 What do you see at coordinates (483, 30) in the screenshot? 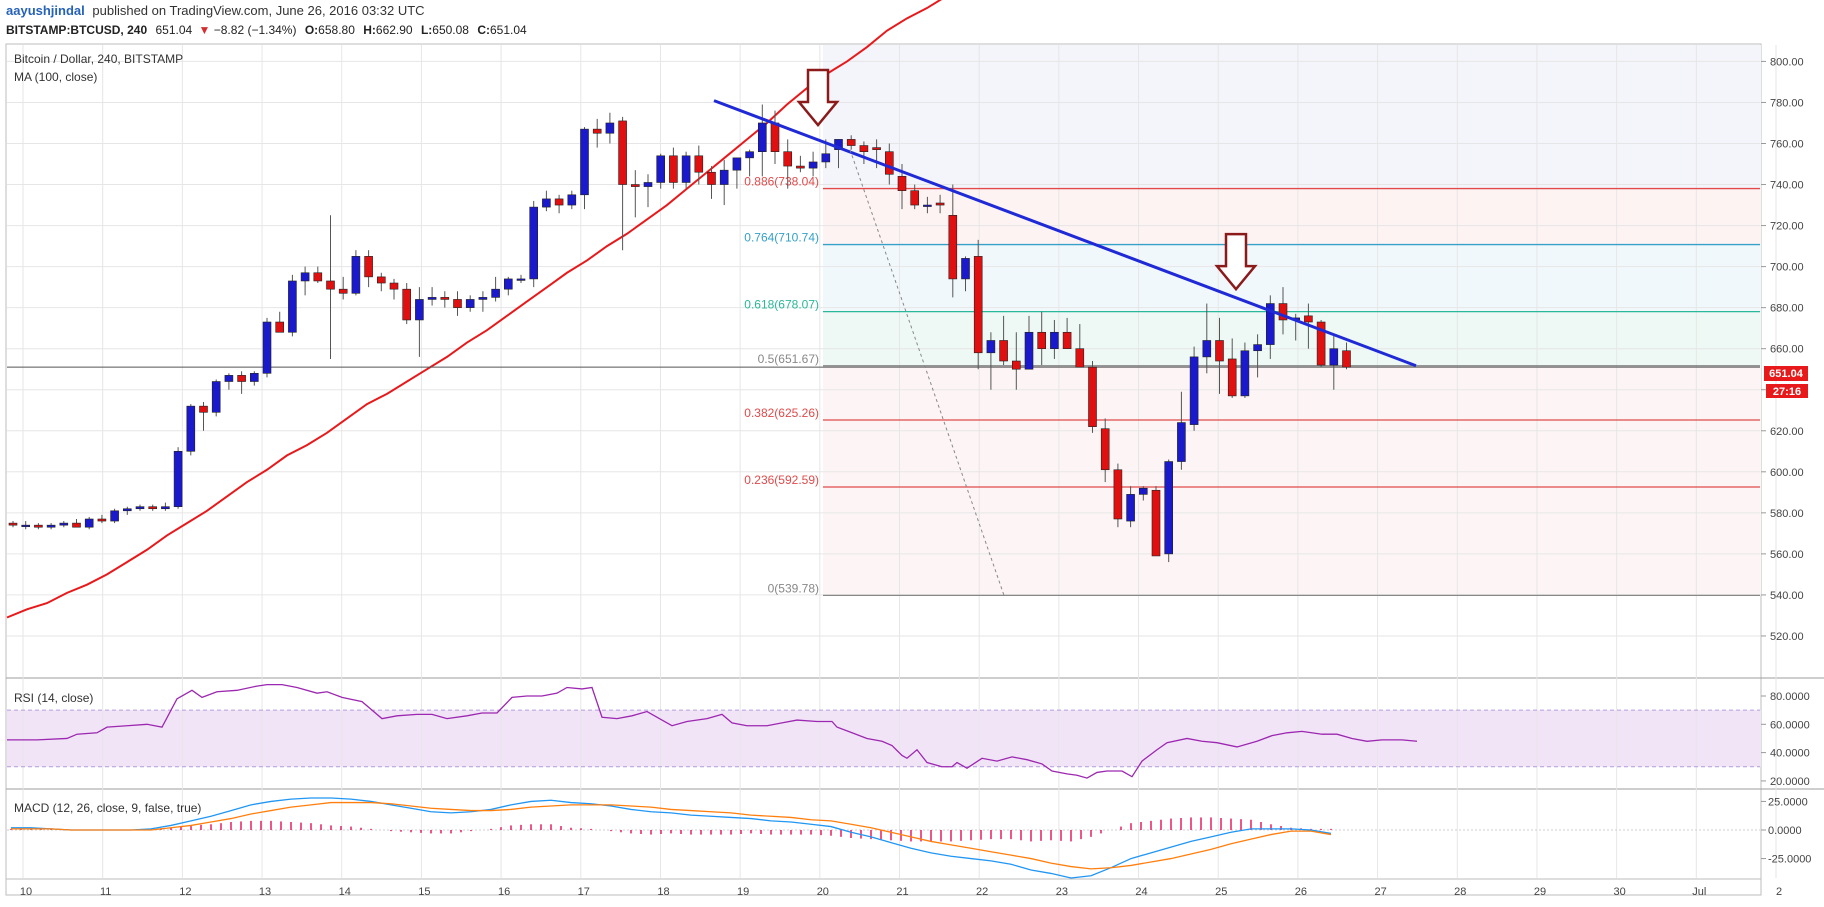
I see `close-label: C:` at bounding box center [483, 30].